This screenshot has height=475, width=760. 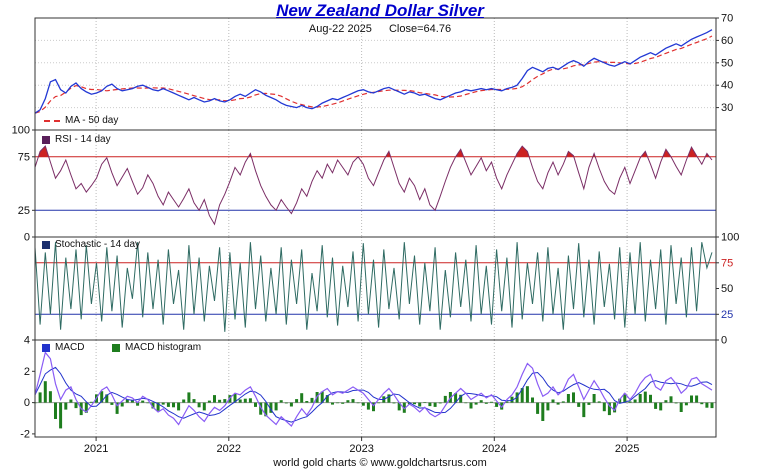 I want to click on y-tick-label: 30, so click(x=727, y=108).